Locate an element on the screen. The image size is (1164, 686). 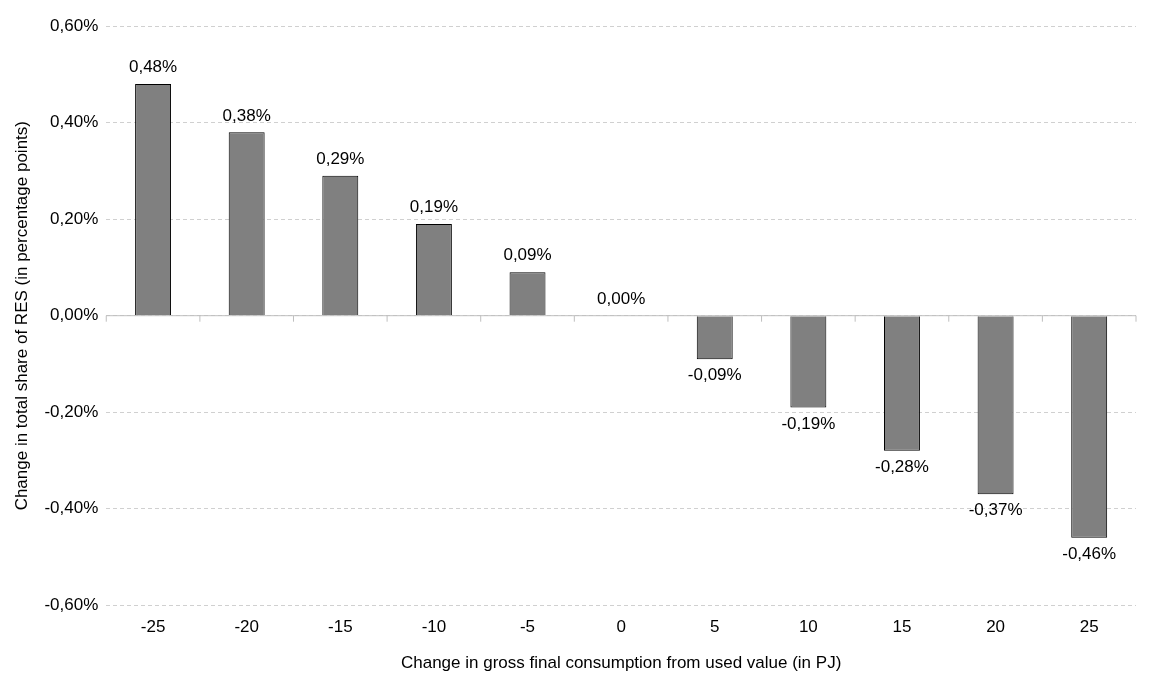
data-label: 0,48% is located at coordinates (153, 67).